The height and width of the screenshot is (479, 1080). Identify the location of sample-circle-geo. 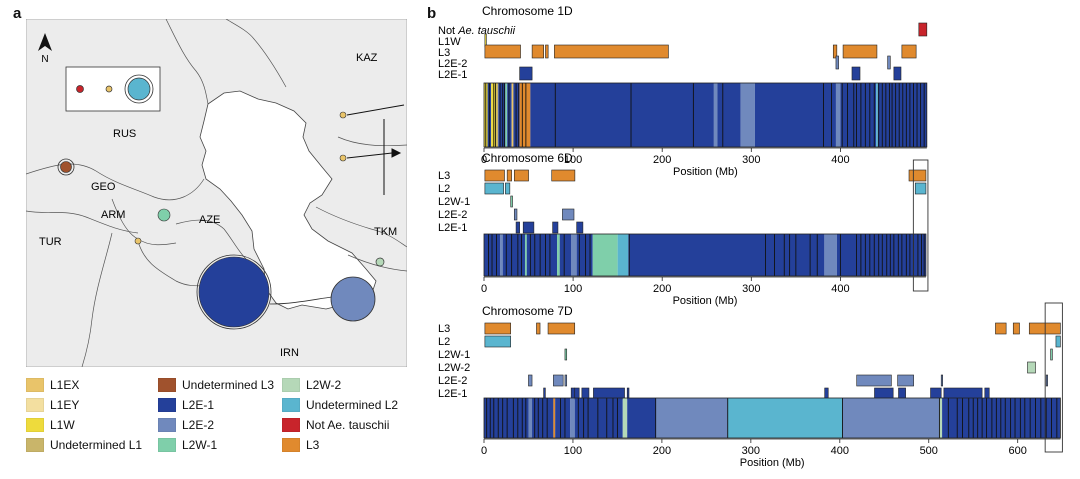
(66, 167).